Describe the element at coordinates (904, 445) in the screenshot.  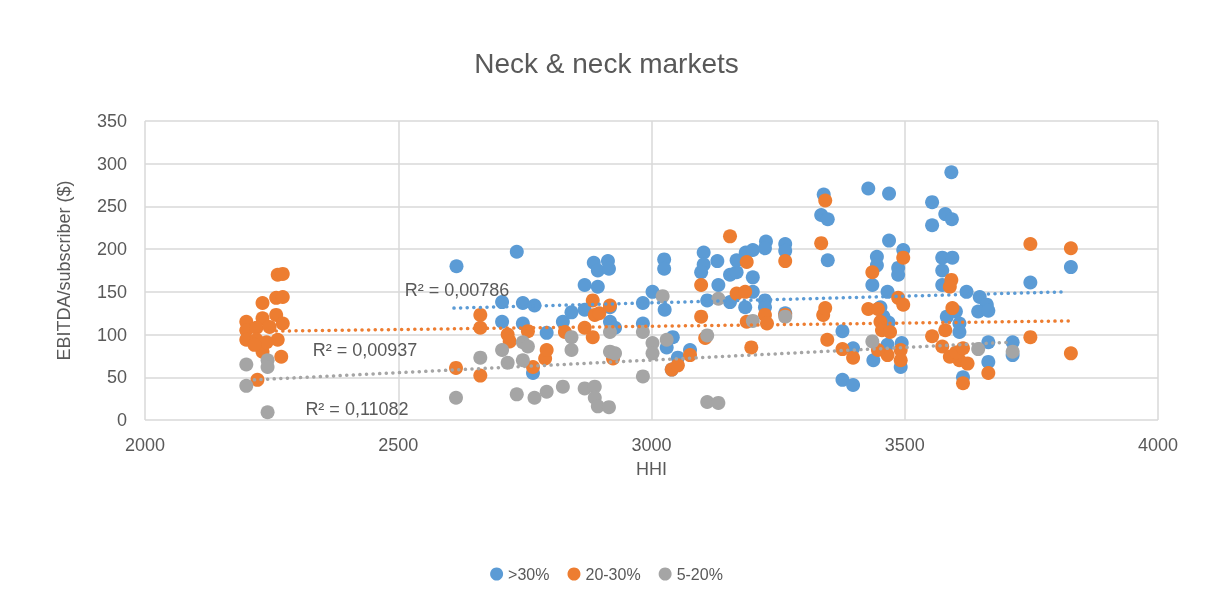
I see `x-tick-label: 3500` at that location.